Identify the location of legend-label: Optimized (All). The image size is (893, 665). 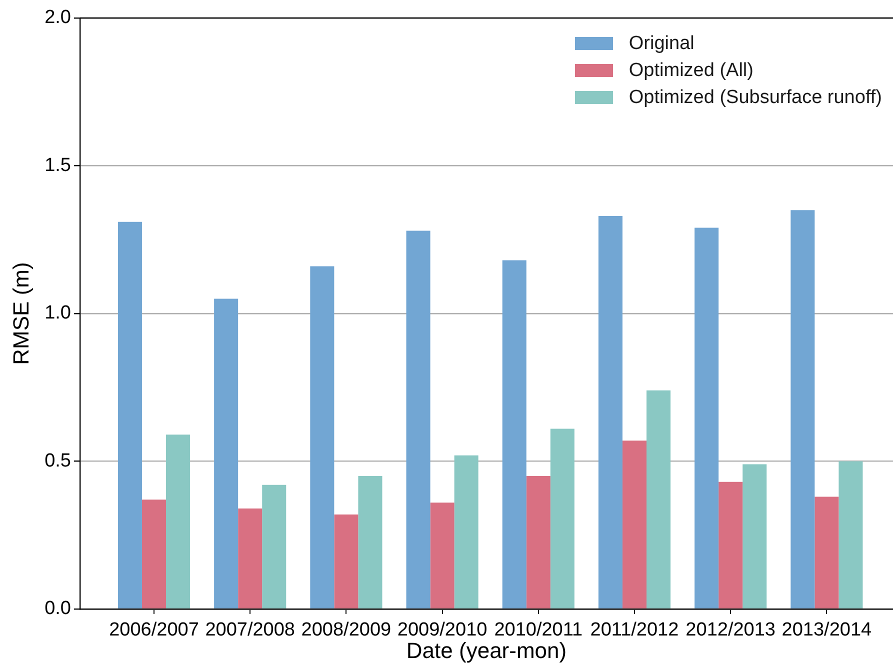
(691, 71).